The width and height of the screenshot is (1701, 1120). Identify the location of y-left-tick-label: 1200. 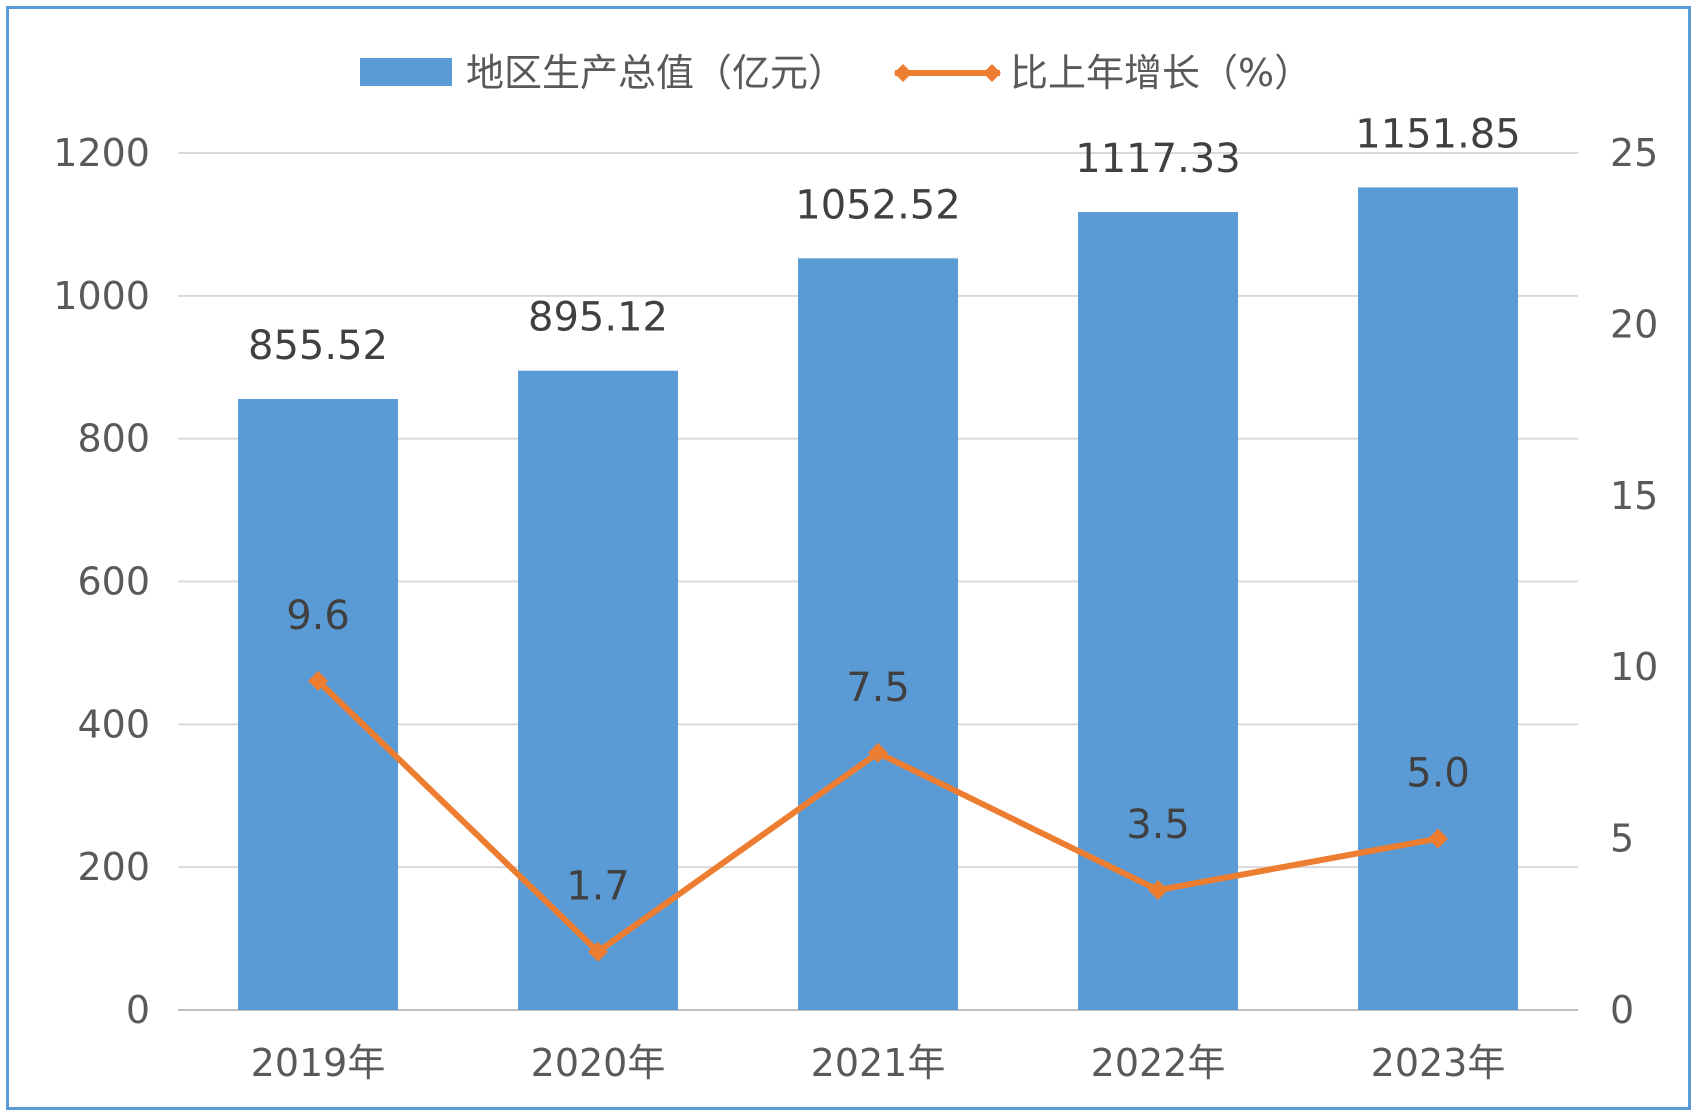
(101, 153).